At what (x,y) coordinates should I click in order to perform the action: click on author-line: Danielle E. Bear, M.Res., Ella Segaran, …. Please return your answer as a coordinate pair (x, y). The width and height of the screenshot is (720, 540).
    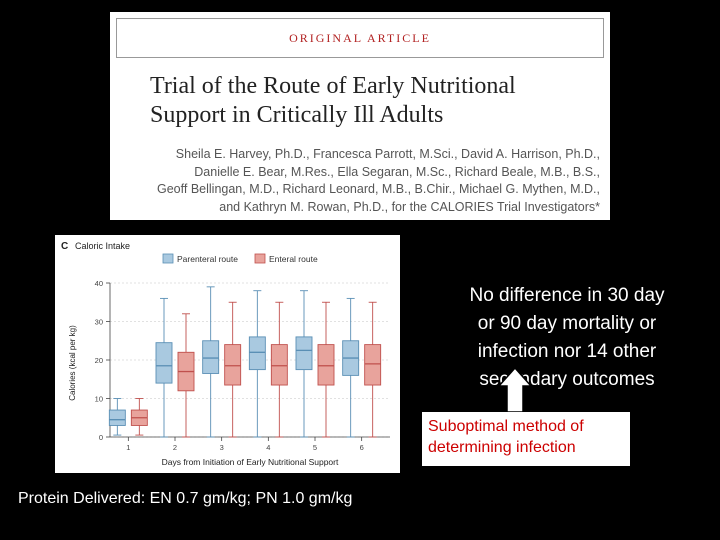
    Looking at the image, I should click on (397, 171).